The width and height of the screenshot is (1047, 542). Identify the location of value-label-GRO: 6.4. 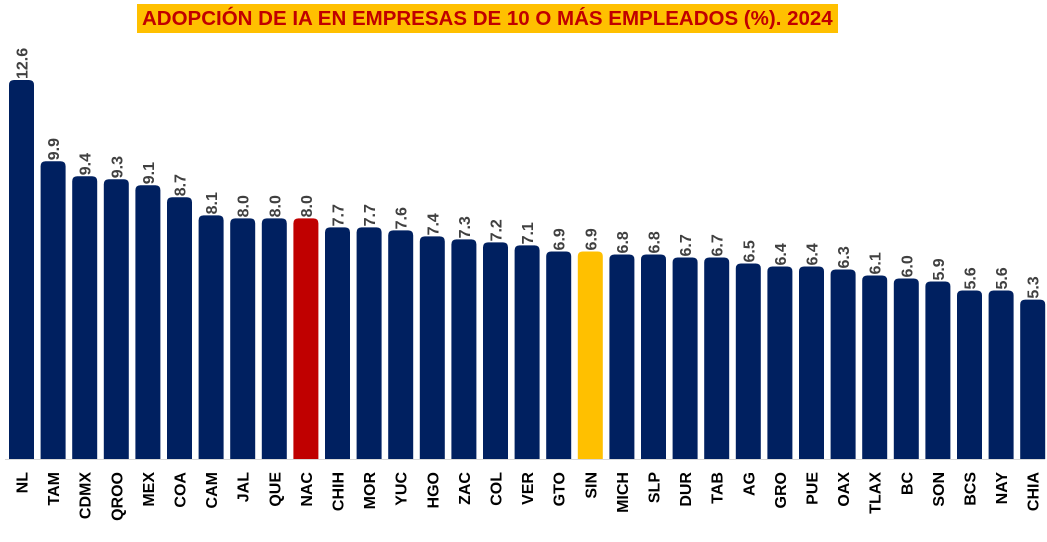
(781, 254).